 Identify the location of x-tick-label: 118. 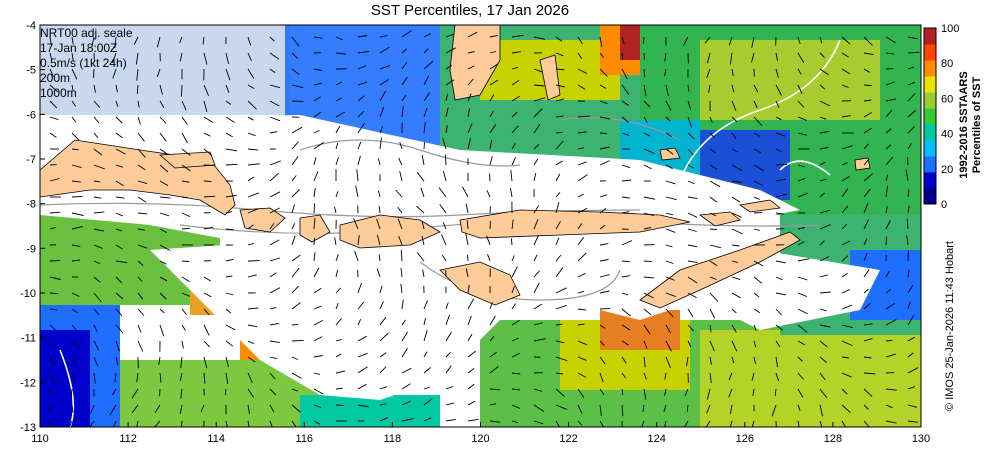
(393, 439).